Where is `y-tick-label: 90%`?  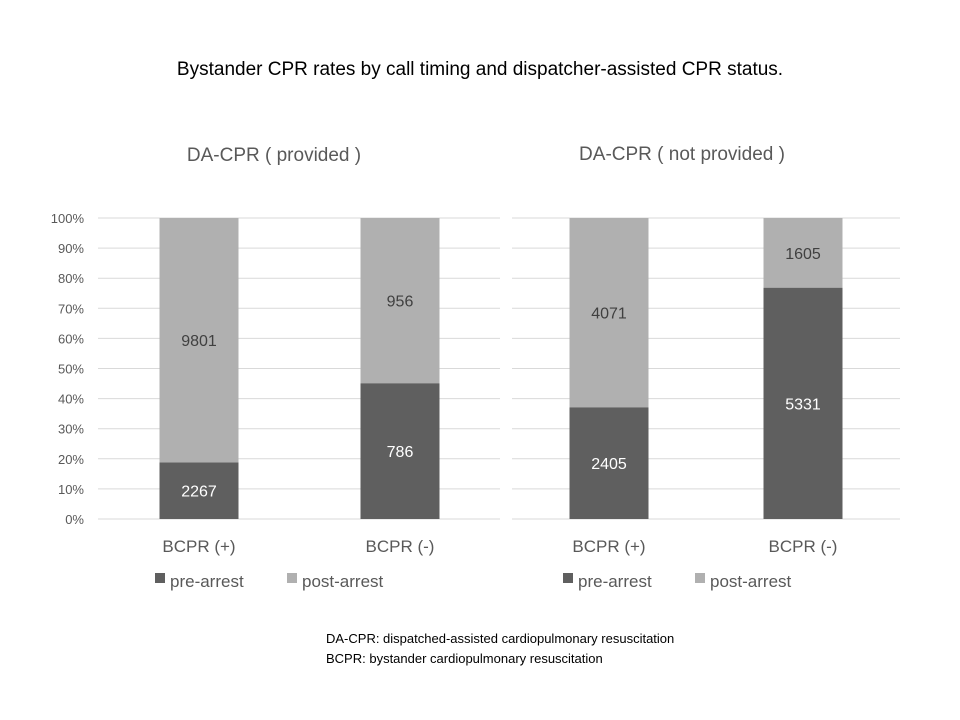
y-tick-label: 90% is located at coordinates (71, 248).